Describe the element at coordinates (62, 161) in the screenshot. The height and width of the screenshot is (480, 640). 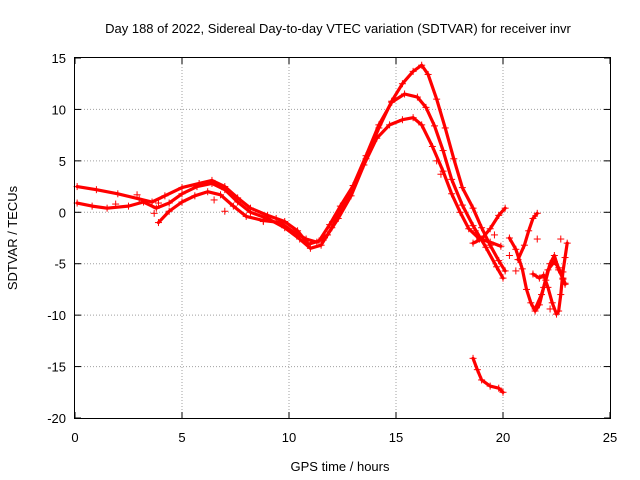
I see `y-tick-label: 5` at that location.